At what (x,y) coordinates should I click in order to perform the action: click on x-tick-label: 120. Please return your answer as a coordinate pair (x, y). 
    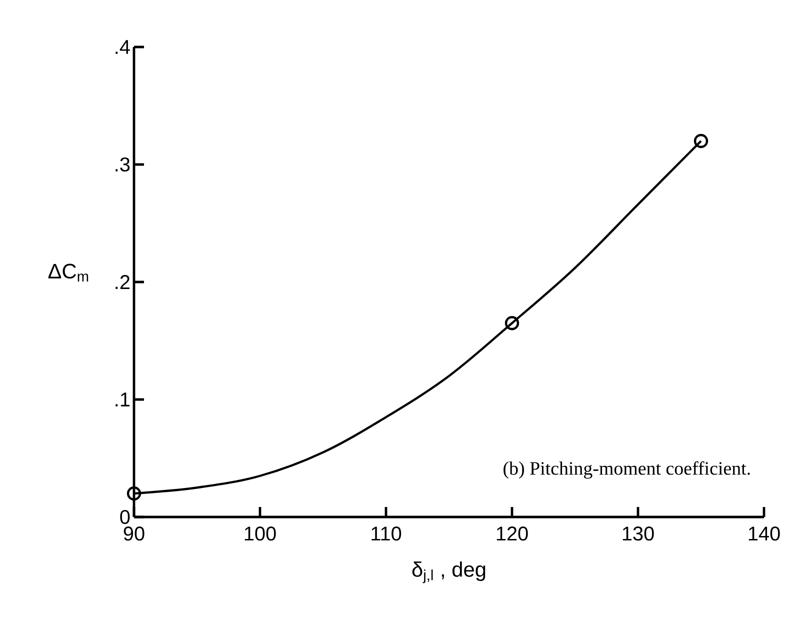
    Looking at the image, I should click on (512, 533).